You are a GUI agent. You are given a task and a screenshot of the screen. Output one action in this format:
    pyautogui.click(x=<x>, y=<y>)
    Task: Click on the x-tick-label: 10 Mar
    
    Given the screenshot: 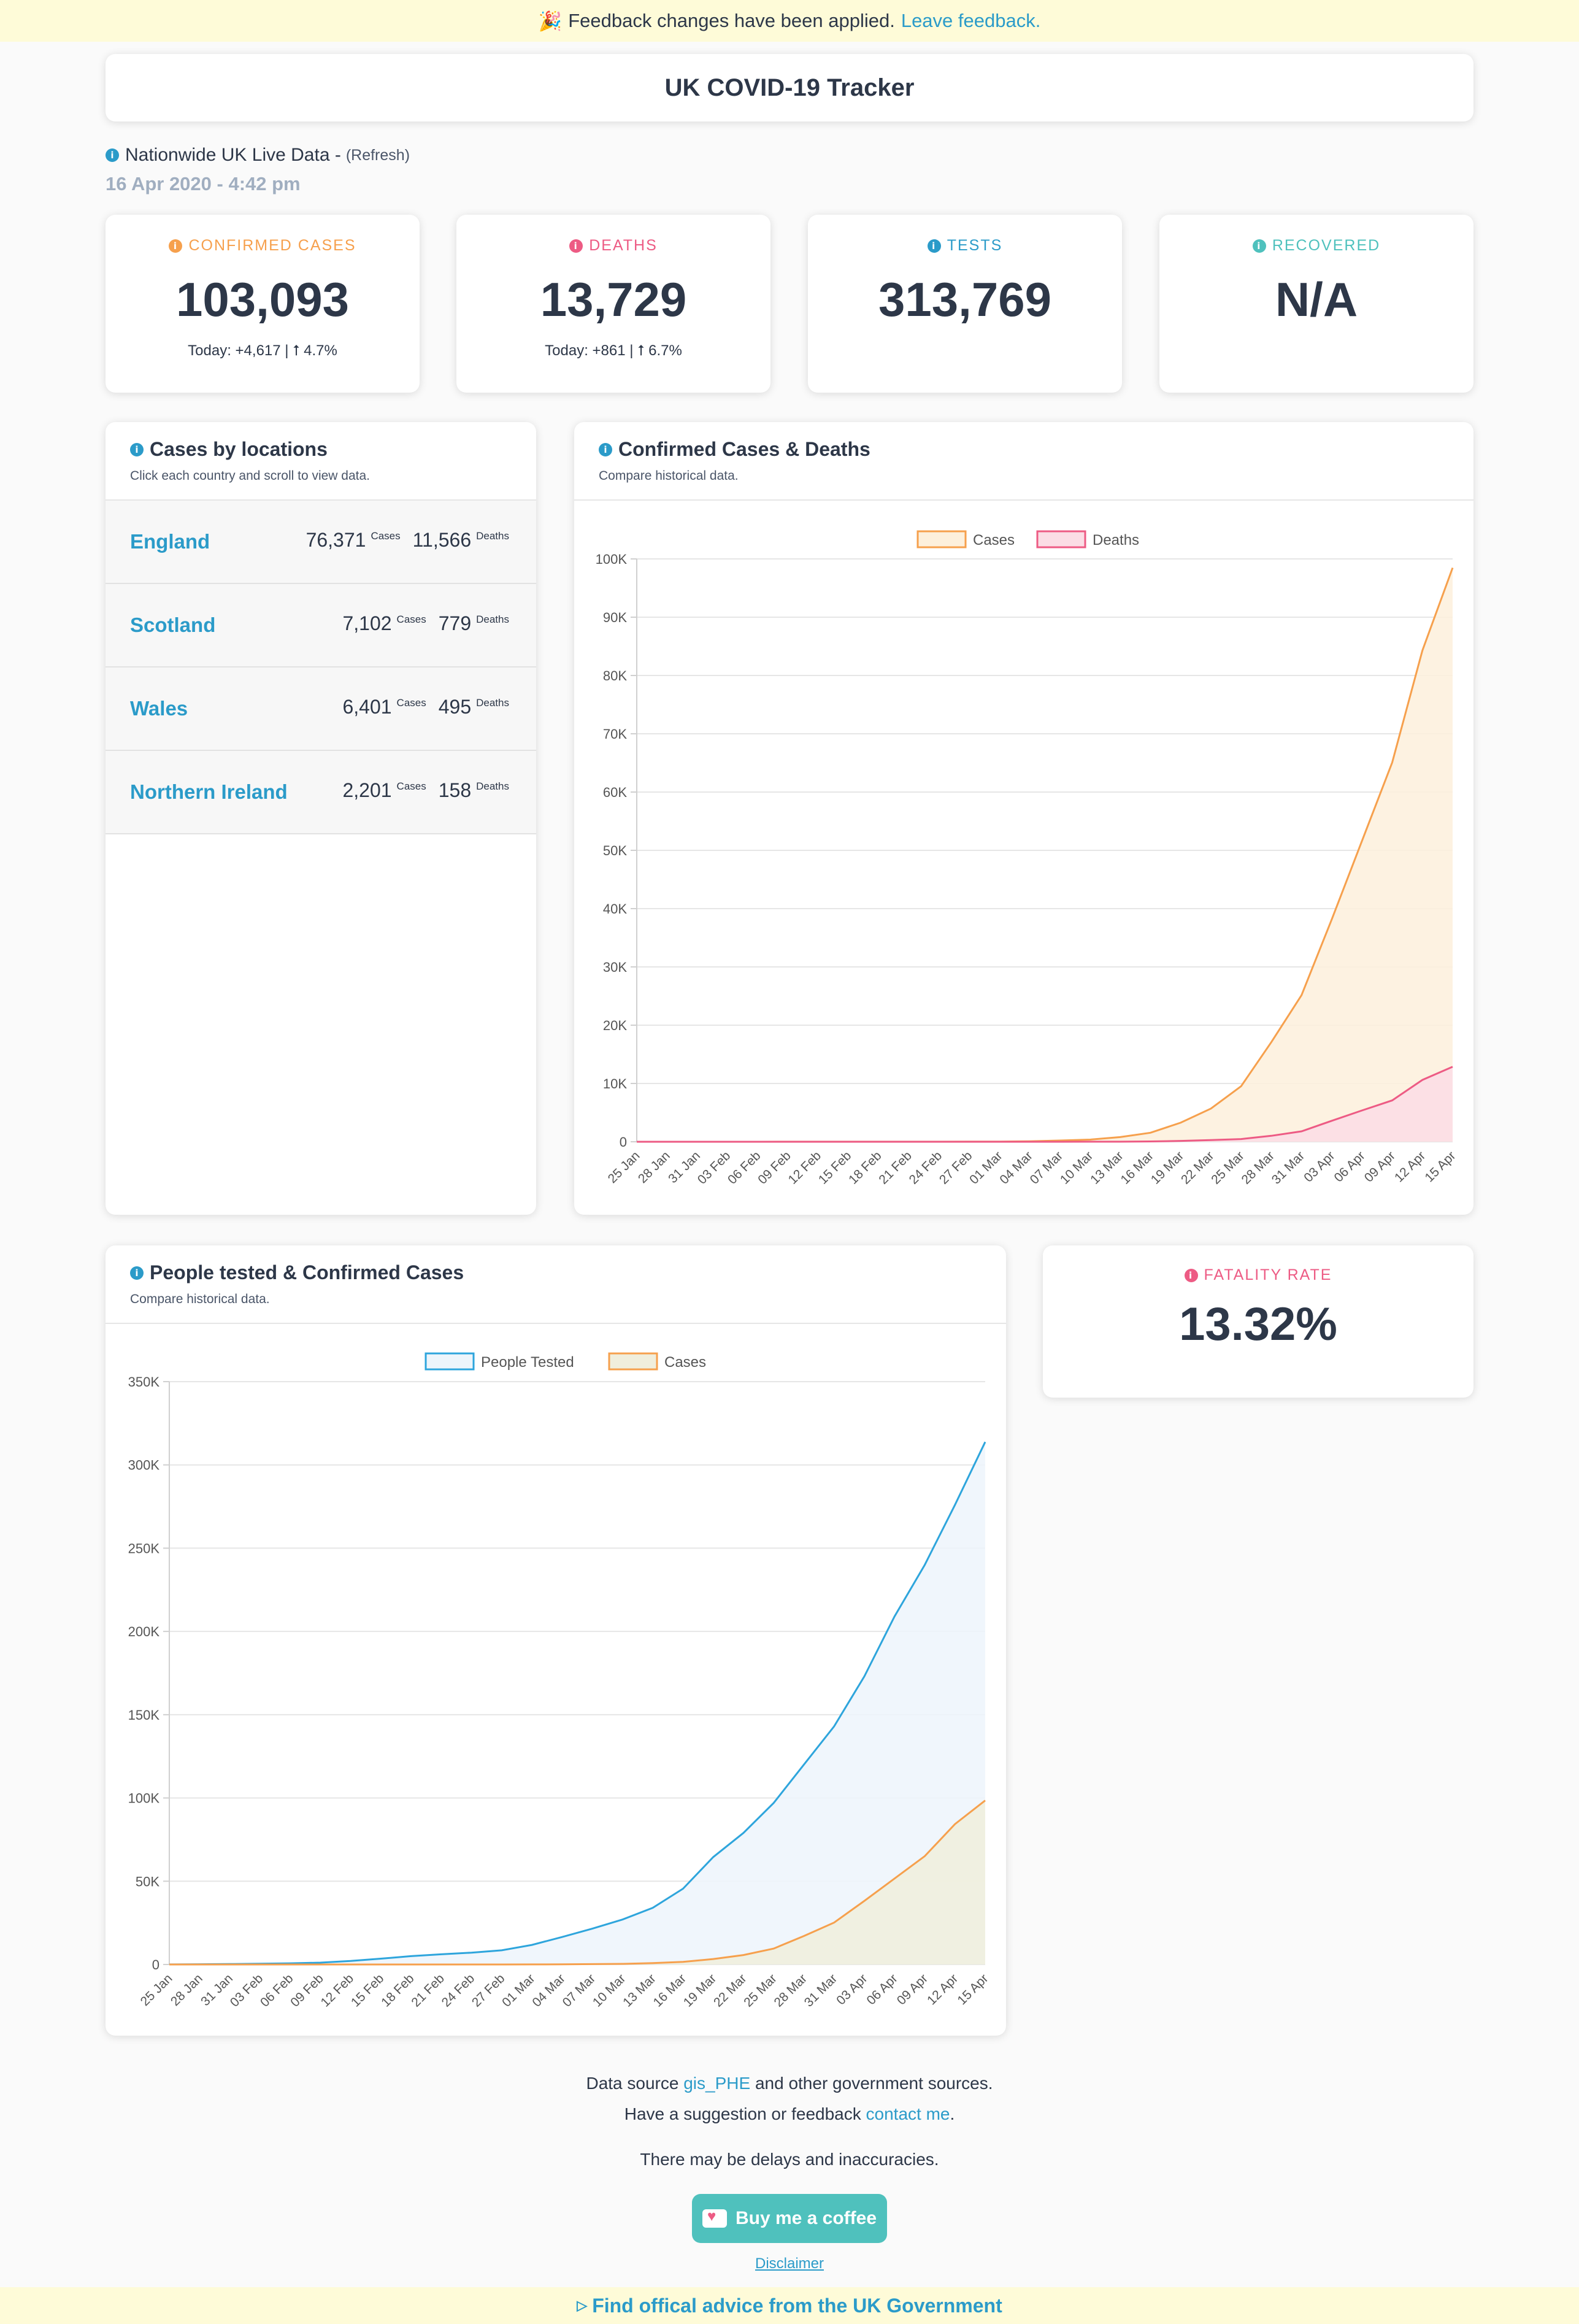 What is the action you would take?
    pyautogui.click(x=1077, y=1168)
    